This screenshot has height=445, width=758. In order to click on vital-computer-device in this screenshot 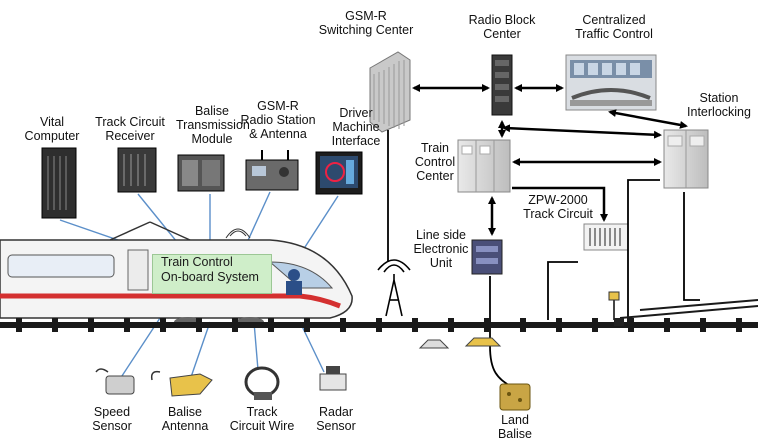, I will do `click(59, 183)`.